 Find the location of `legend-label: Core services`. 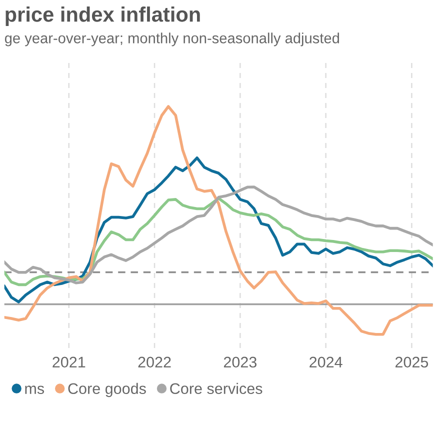

legend-label: Core services is located at coordinates (216, 388).